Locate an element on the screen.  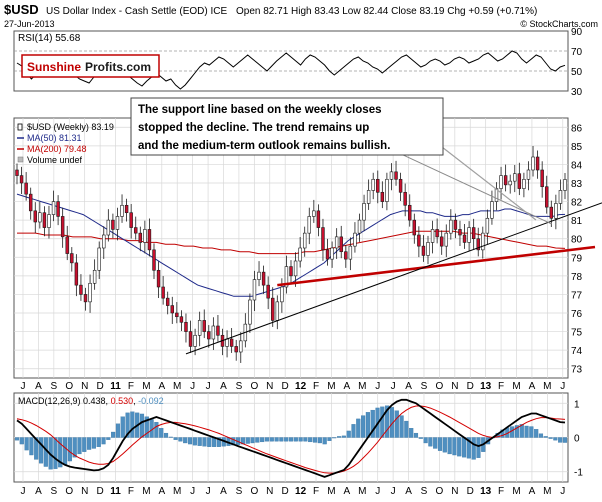
price-tick-label: 80 is located at coordinates (577, 240).